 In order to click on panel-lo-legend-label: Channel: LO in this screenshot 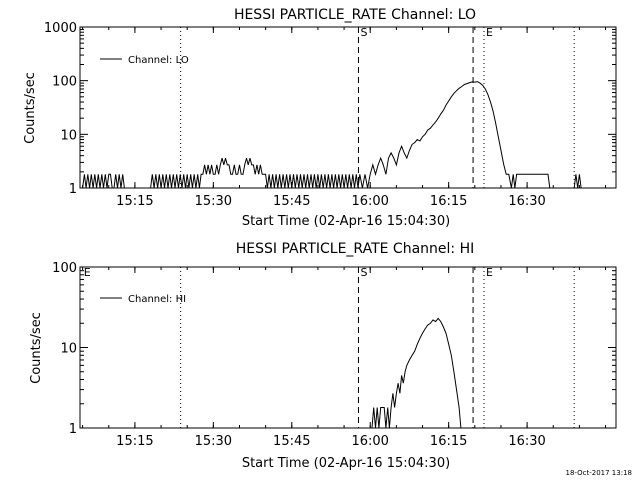, I will do `click(158, 60)`.